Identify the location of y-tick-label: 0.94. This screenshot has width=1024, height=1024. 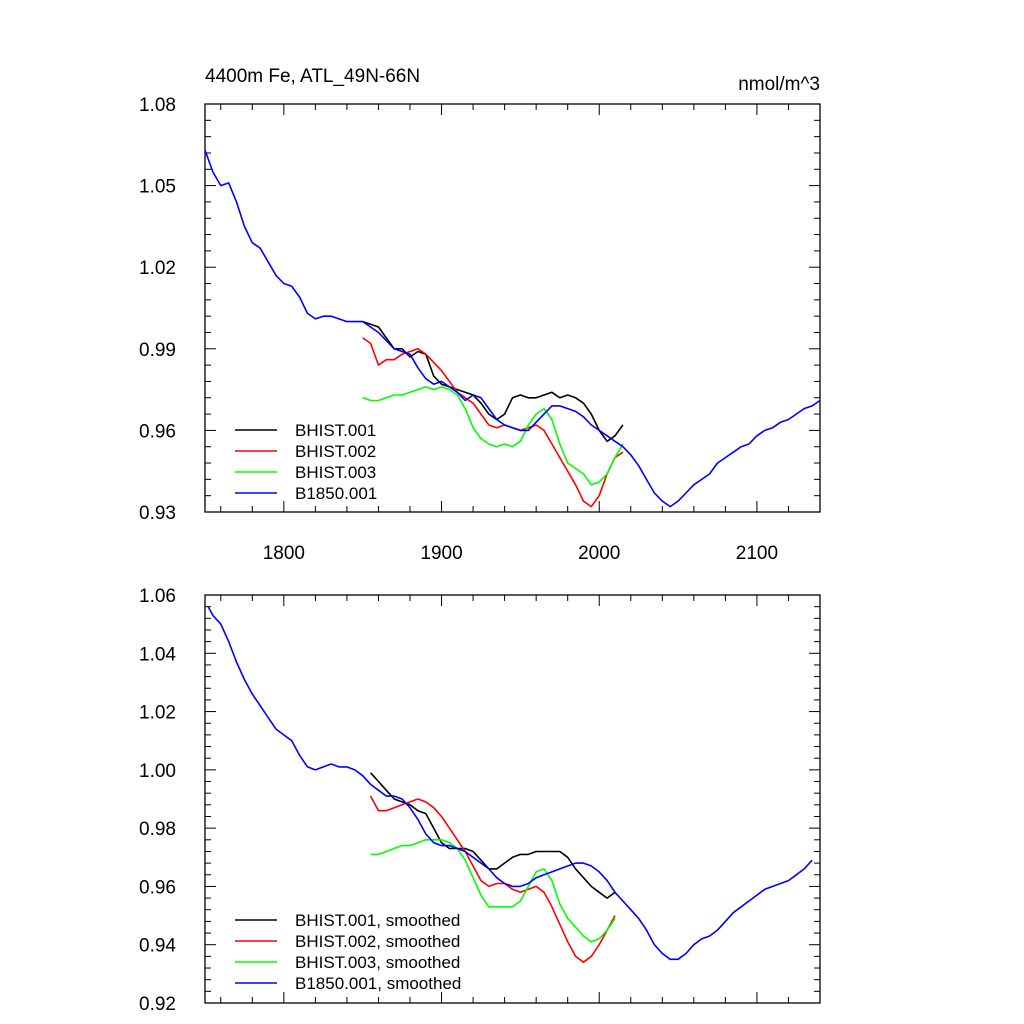
(157, 946).